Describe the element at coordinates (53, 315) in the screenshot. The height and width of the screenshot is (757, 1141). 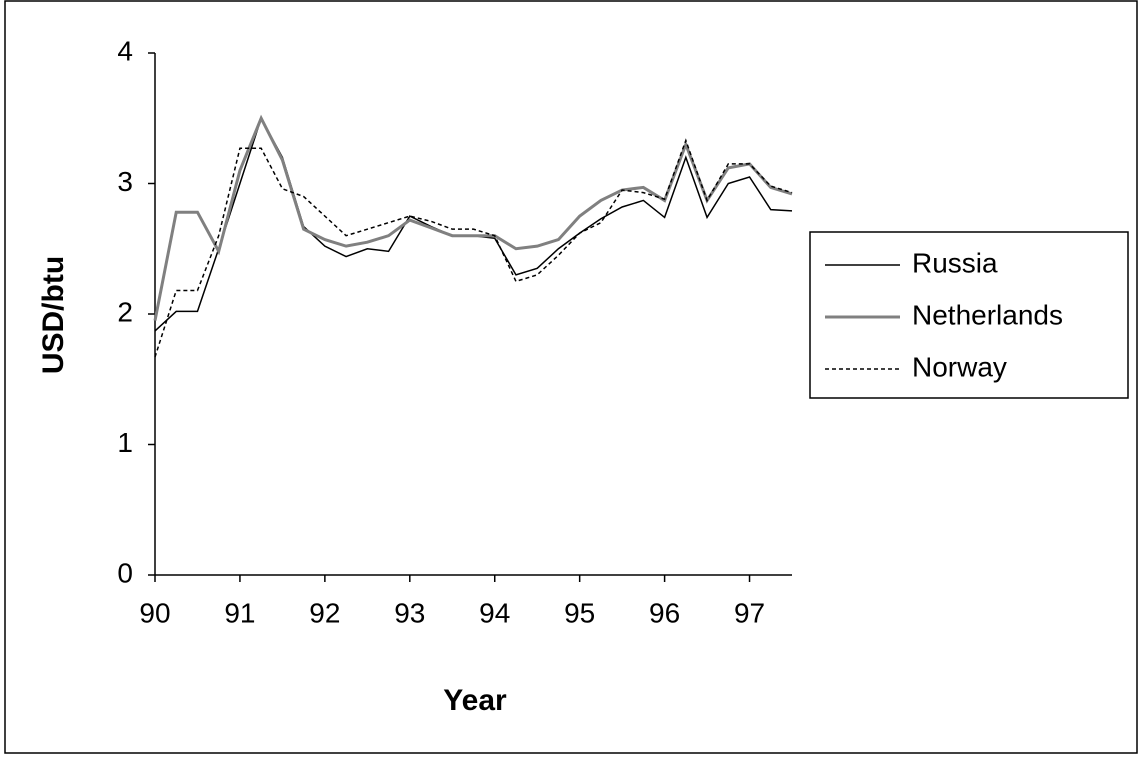
I see `y-axis-title: USD/btu` at that location.